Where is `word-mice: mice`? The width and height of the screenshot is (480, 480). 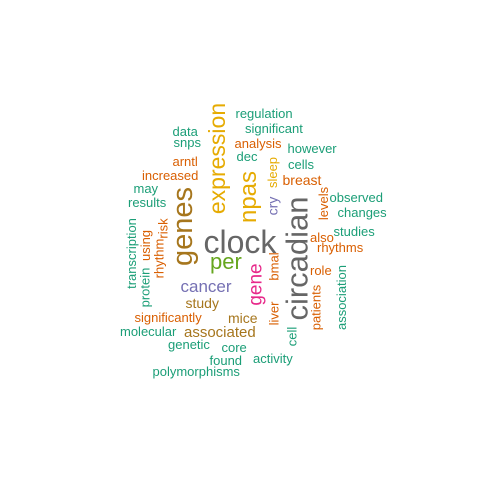 word-mice: mice is located at coordinates (243, 318).